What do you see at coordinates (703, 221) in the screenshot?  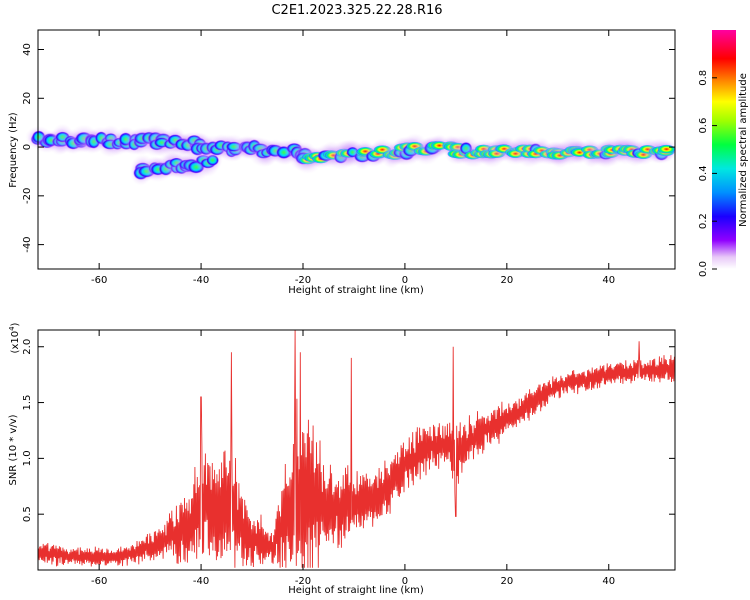 I see `colorbar-tick-label: 0.2` at bounding box center [703, 221].